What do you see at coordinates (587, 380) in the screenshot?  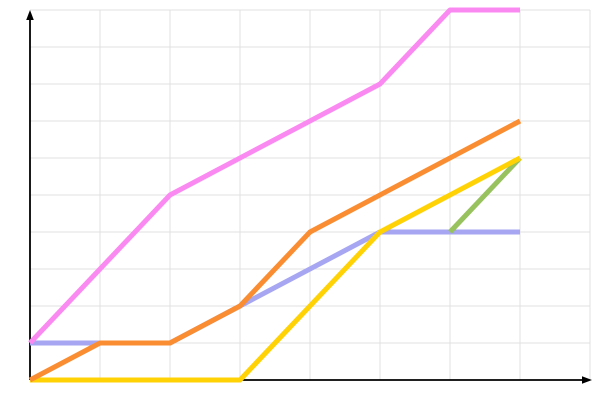 I see `x-axis-arrow-icon` at bounding box center [587, 380].